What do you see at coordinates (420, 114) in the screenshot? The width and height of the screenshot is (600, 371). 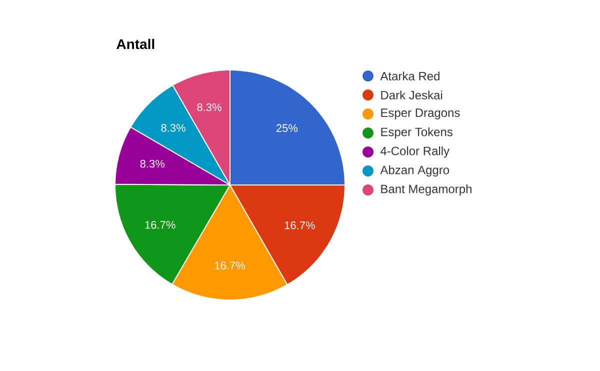 I see `legend-label: Esper Dragons` at bounding box center [420, 114].